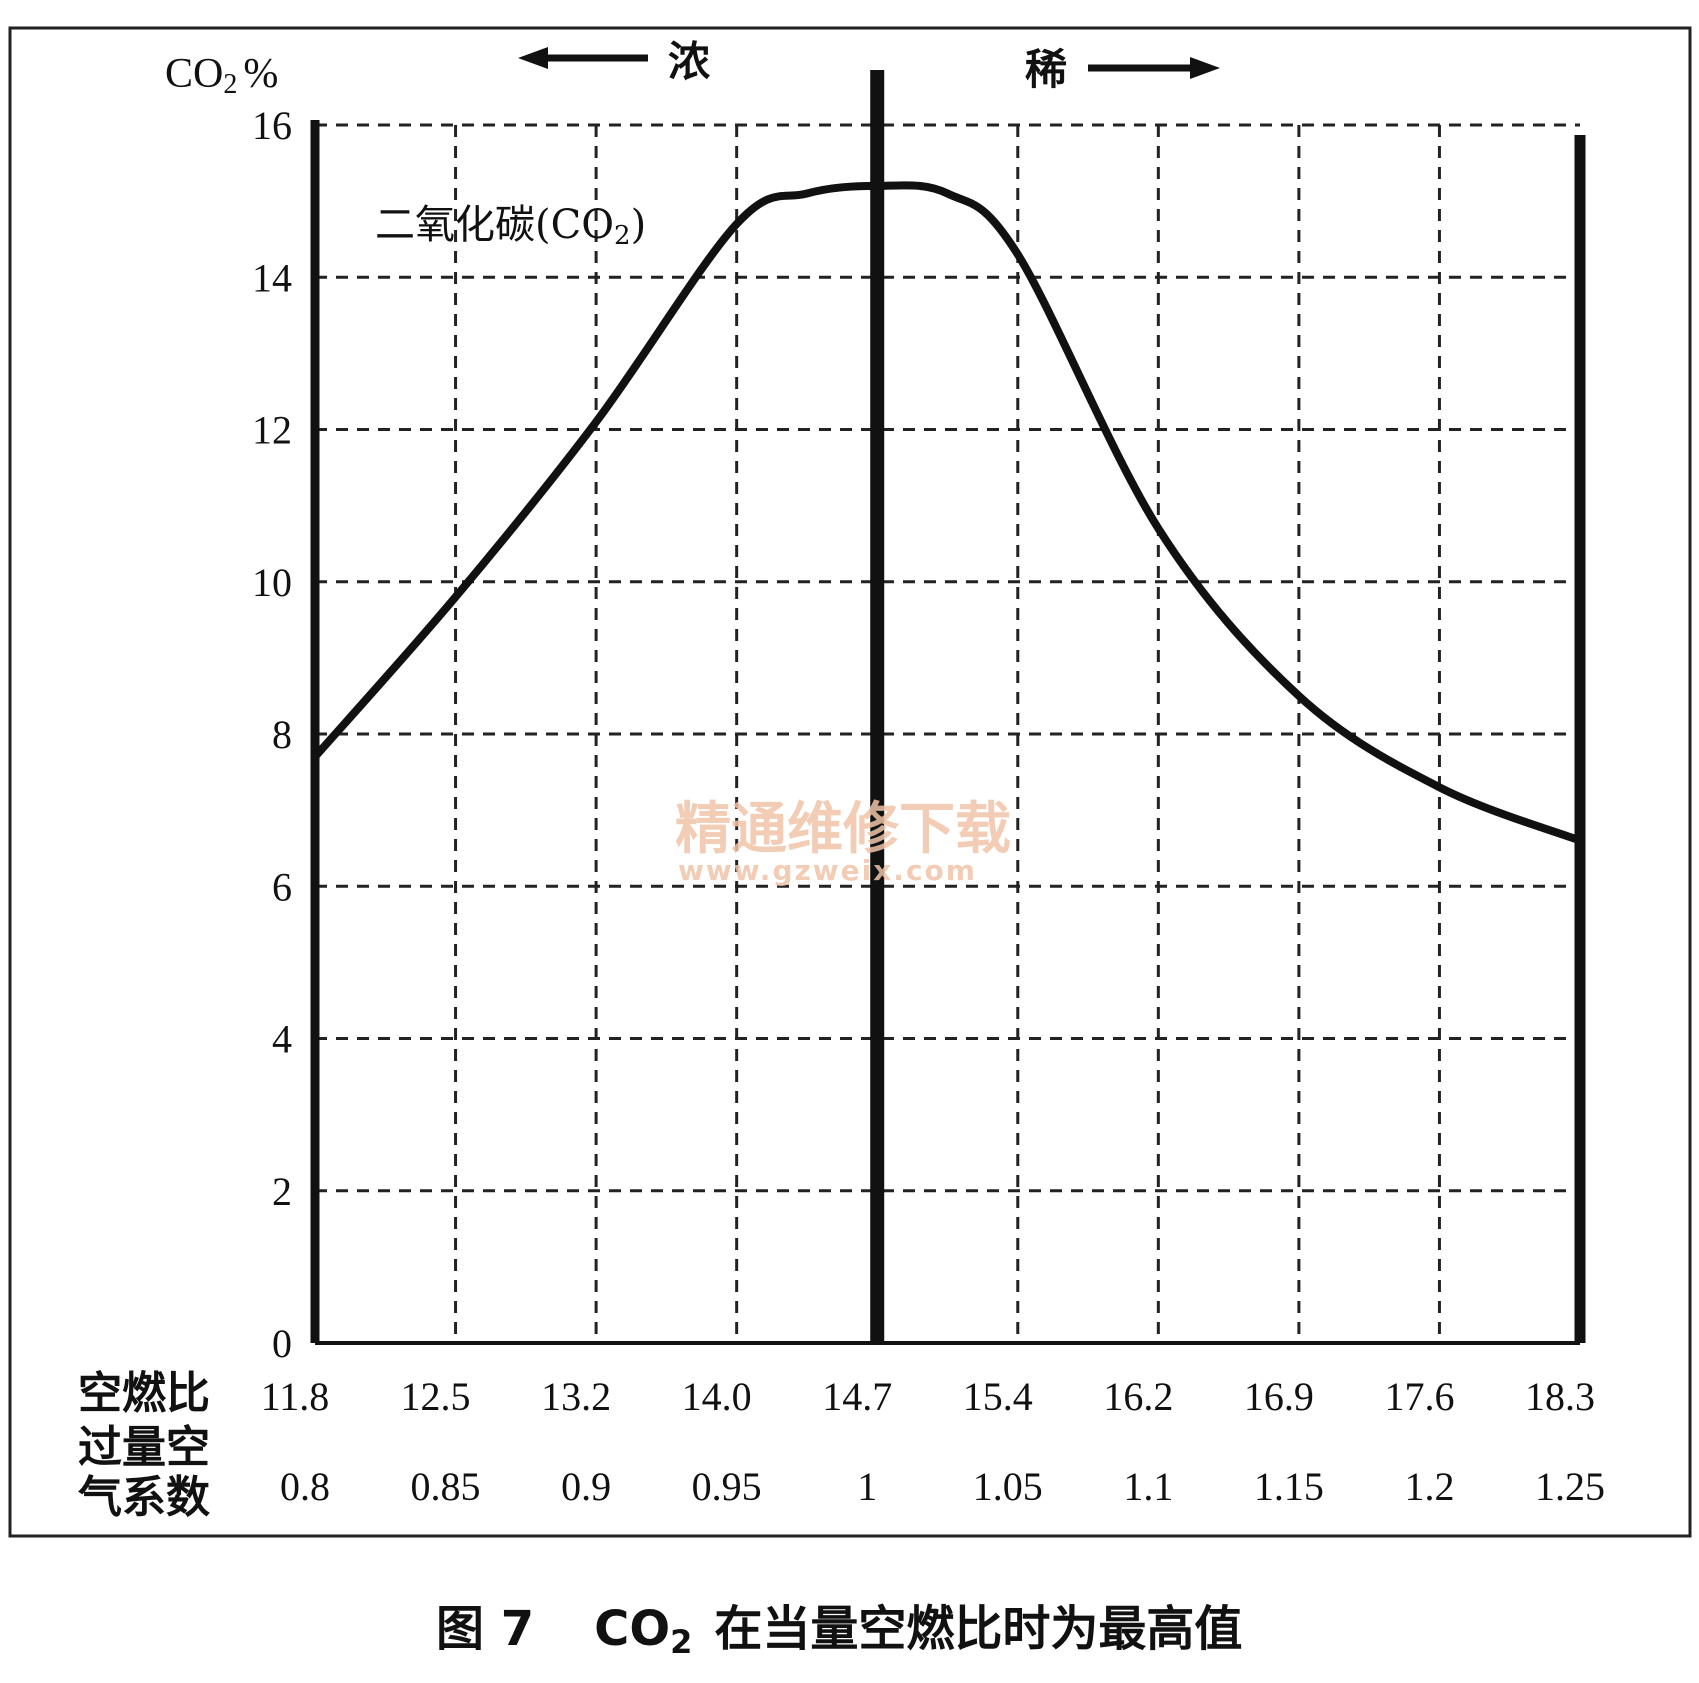  Describe the element at coordinates (576, 1396) in the screenshot. I see `x-tick-label-afr: 13.2` at that location.